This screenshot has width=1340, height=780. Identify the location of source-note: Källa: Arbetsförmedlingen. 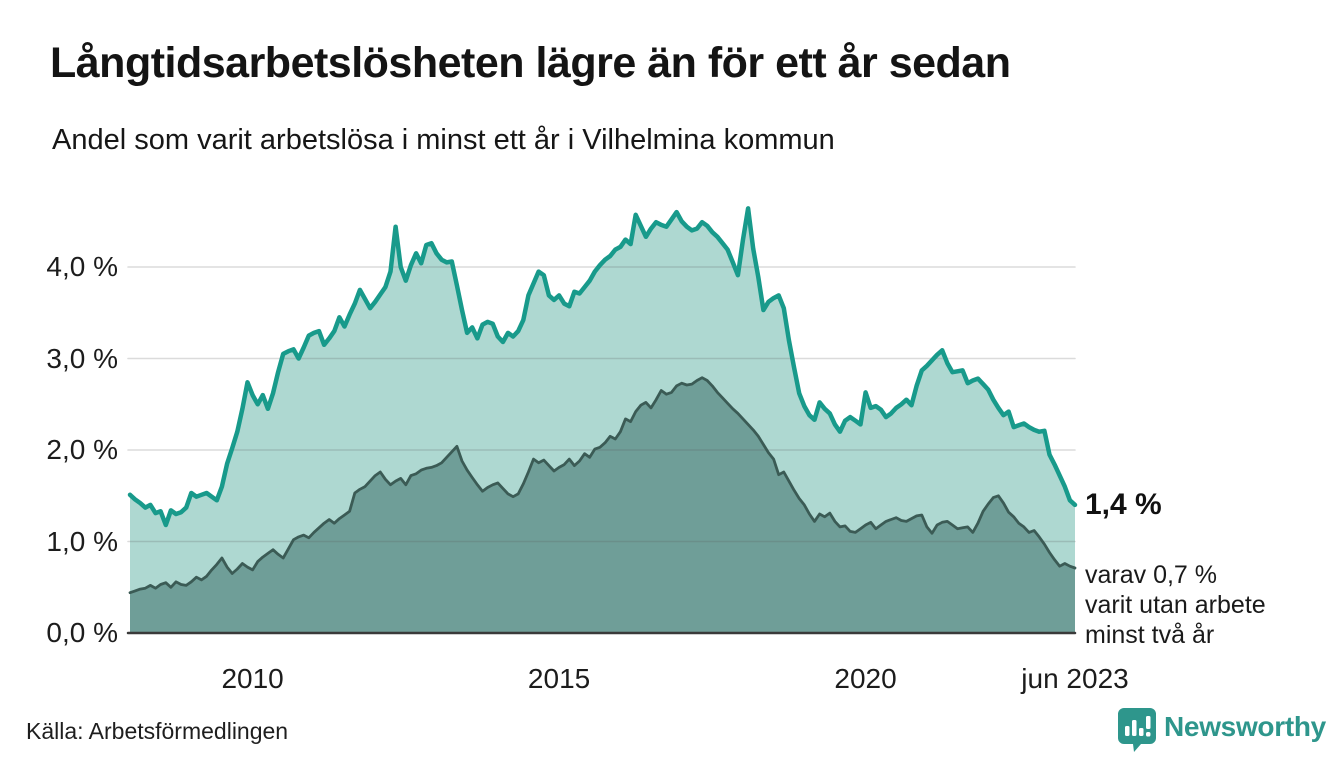
(157, 731).